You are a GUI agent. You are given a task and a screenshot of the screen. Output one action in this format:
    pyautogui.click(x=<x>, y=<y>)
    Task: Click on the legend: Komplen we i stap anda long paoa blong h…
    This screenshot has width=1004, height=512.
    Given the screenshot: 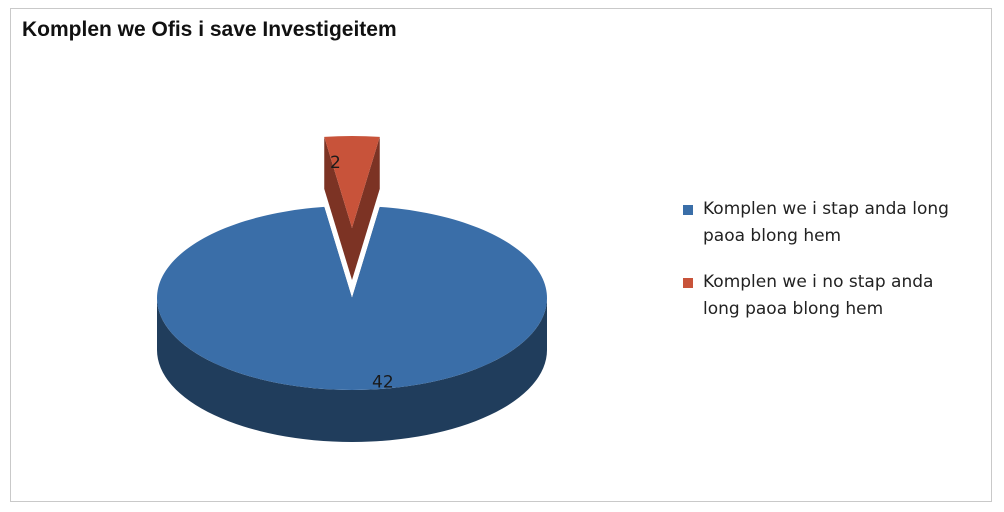 What is the action you would take?
    pyautogui.click(x=833, y=269)
    